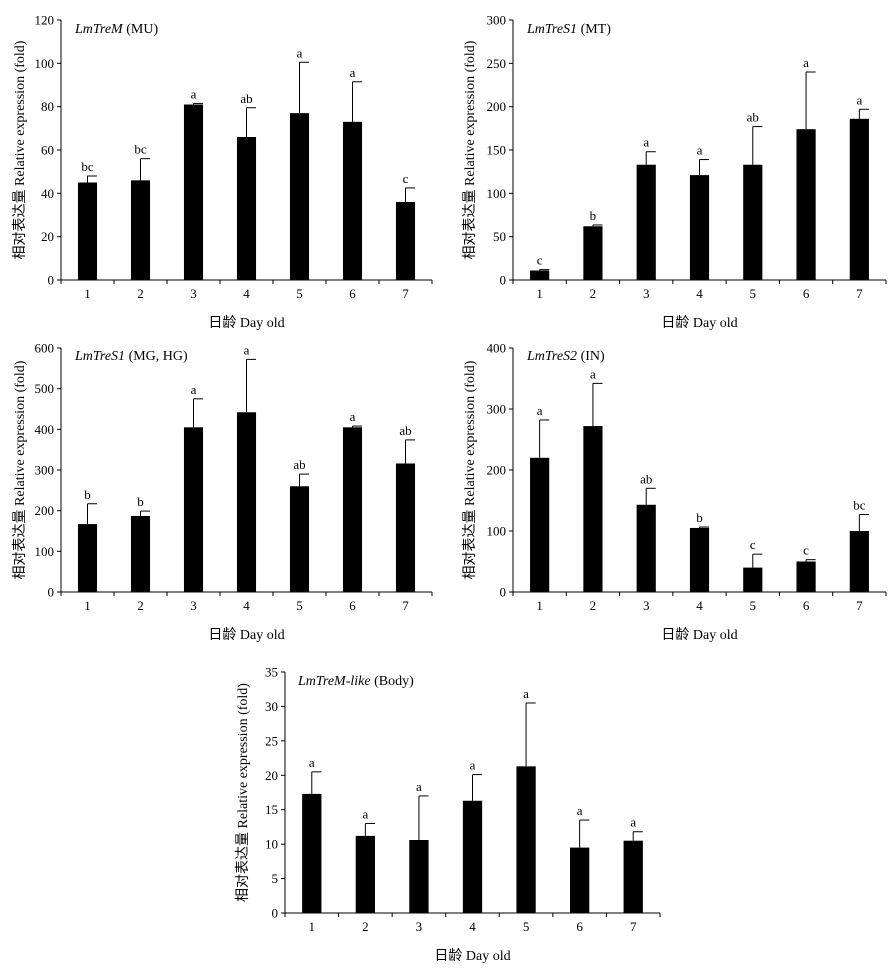 Image resolution: width=894 pixels, height=976 pixels. I want to click on chart-title: LmTreS2 (IN), so click(565, 356).